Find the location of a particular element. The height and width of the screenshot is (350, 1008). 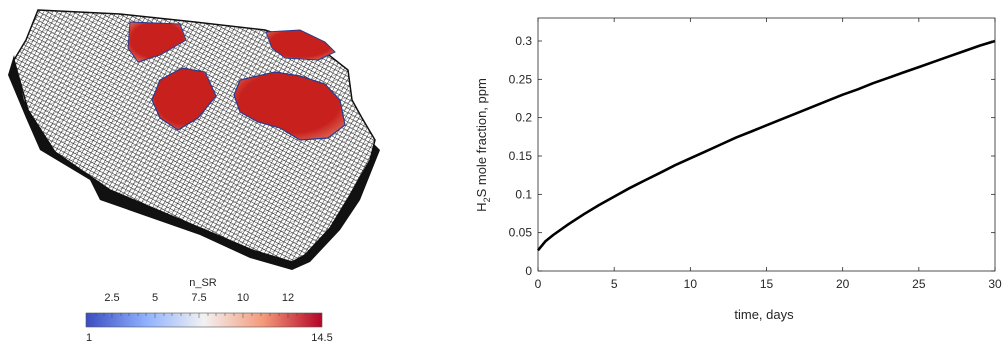

high-value-regions is located at coordinates (236, 81).